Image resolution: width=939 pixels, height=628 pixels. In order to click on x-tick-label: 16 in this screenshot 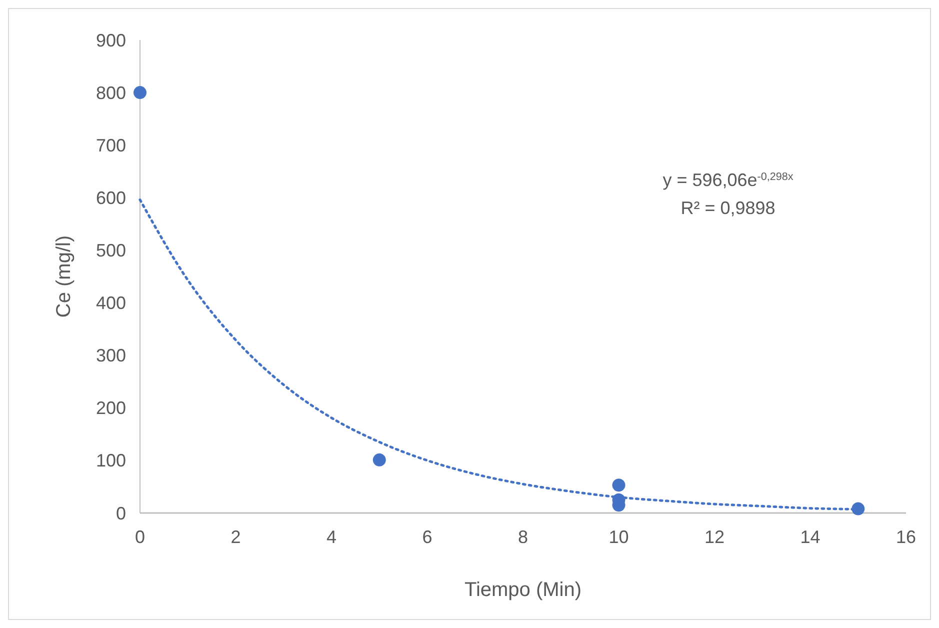, I will do `click(906, 537)`.